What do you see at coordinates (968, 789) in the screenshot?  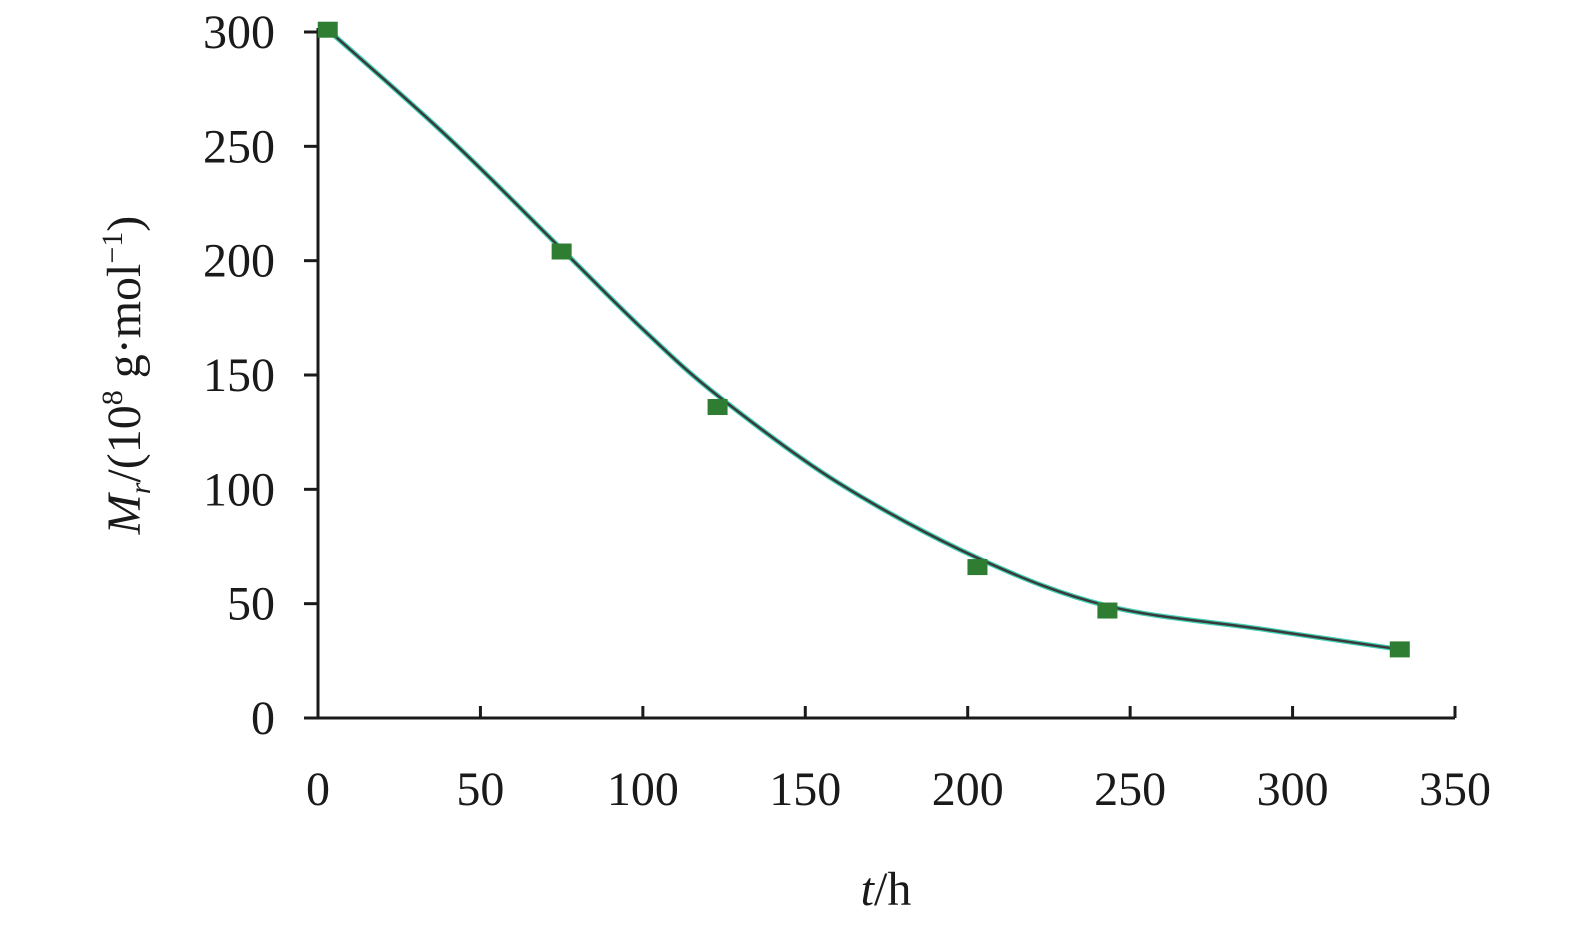 I see `x-tick-label: 200` at bounding box center [968, 789].